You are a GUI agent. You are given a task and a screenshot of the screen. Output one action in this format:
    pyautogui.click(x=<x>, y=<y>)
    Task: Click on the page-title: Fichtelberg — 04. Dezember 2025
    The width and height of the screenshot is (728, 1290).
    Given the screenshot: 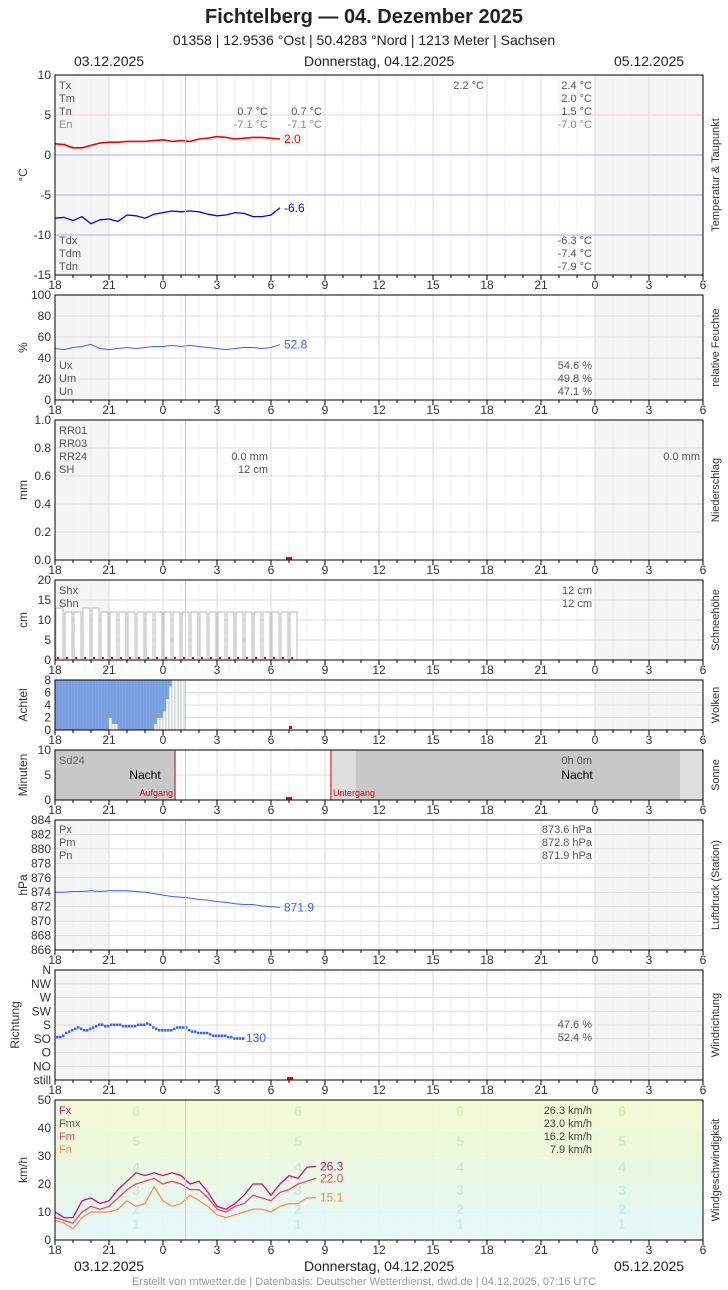 What is the action you would take?
    pyautogui.click(x=364, y=17)
    